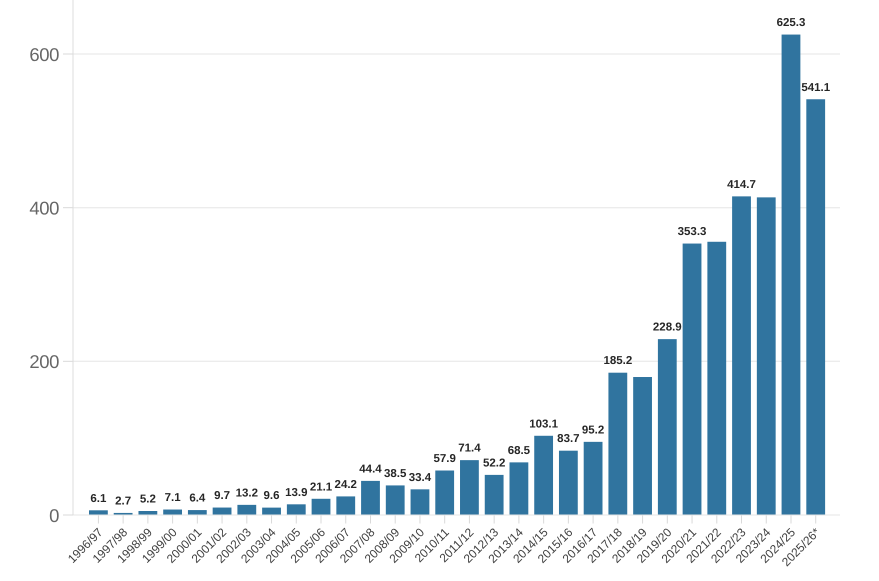 Image resolution: width=879 pixels, height=581 pixels. What do you see at coordinates (123, 501) in the screenshot?
I see `svg-text: 2.7` at bounding box center [123, 501].